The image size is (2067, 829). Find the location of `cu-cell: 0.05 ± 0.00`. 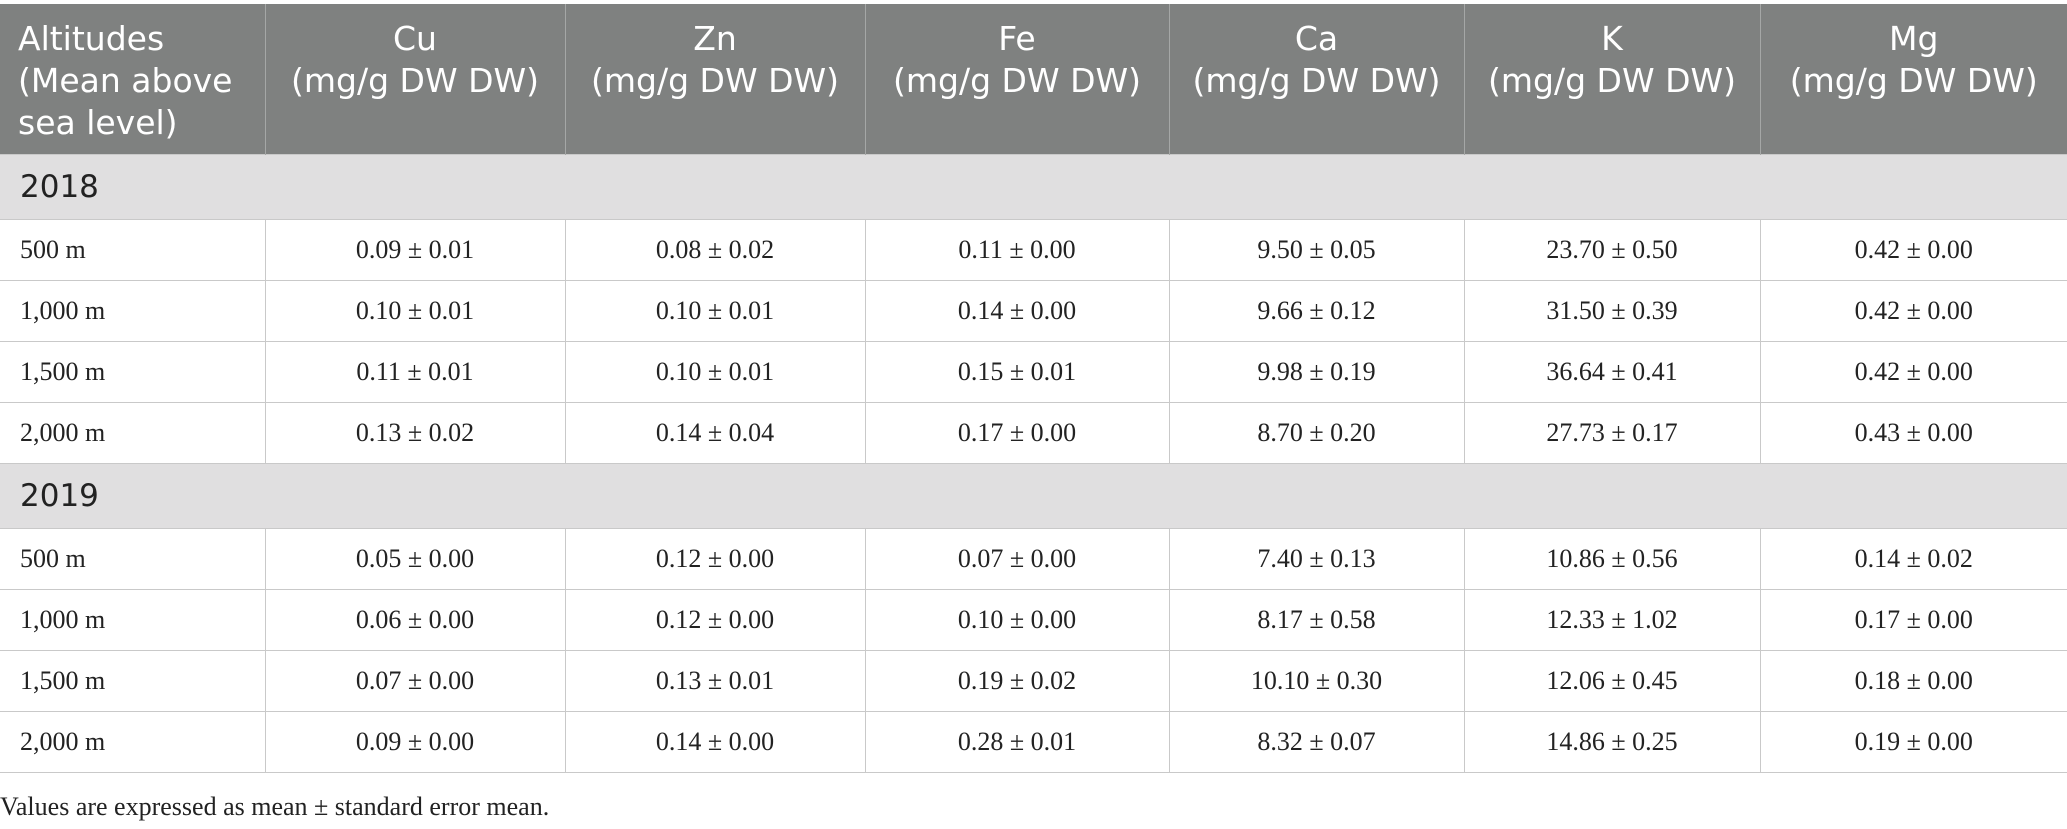

cu-cell: 0.05 ± 0.00 is located at coordinates (415, 558).